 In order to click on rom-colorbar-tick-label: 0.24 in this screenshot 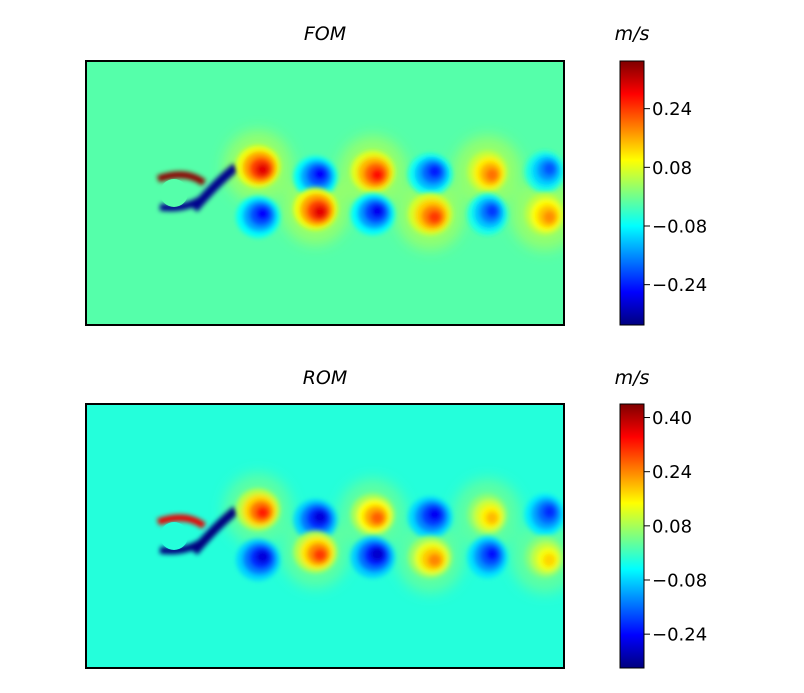, I will do `click(672, 472)`.